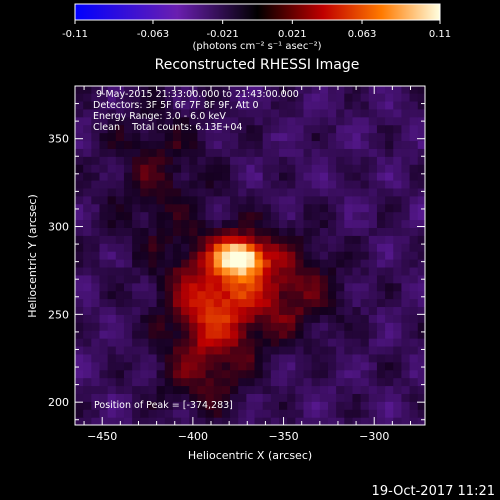 This screenshot has width=500, height=500. Describe the element at coordinates (102, 436) in the screenshot. I see `x-tick-label: −450` at that location.